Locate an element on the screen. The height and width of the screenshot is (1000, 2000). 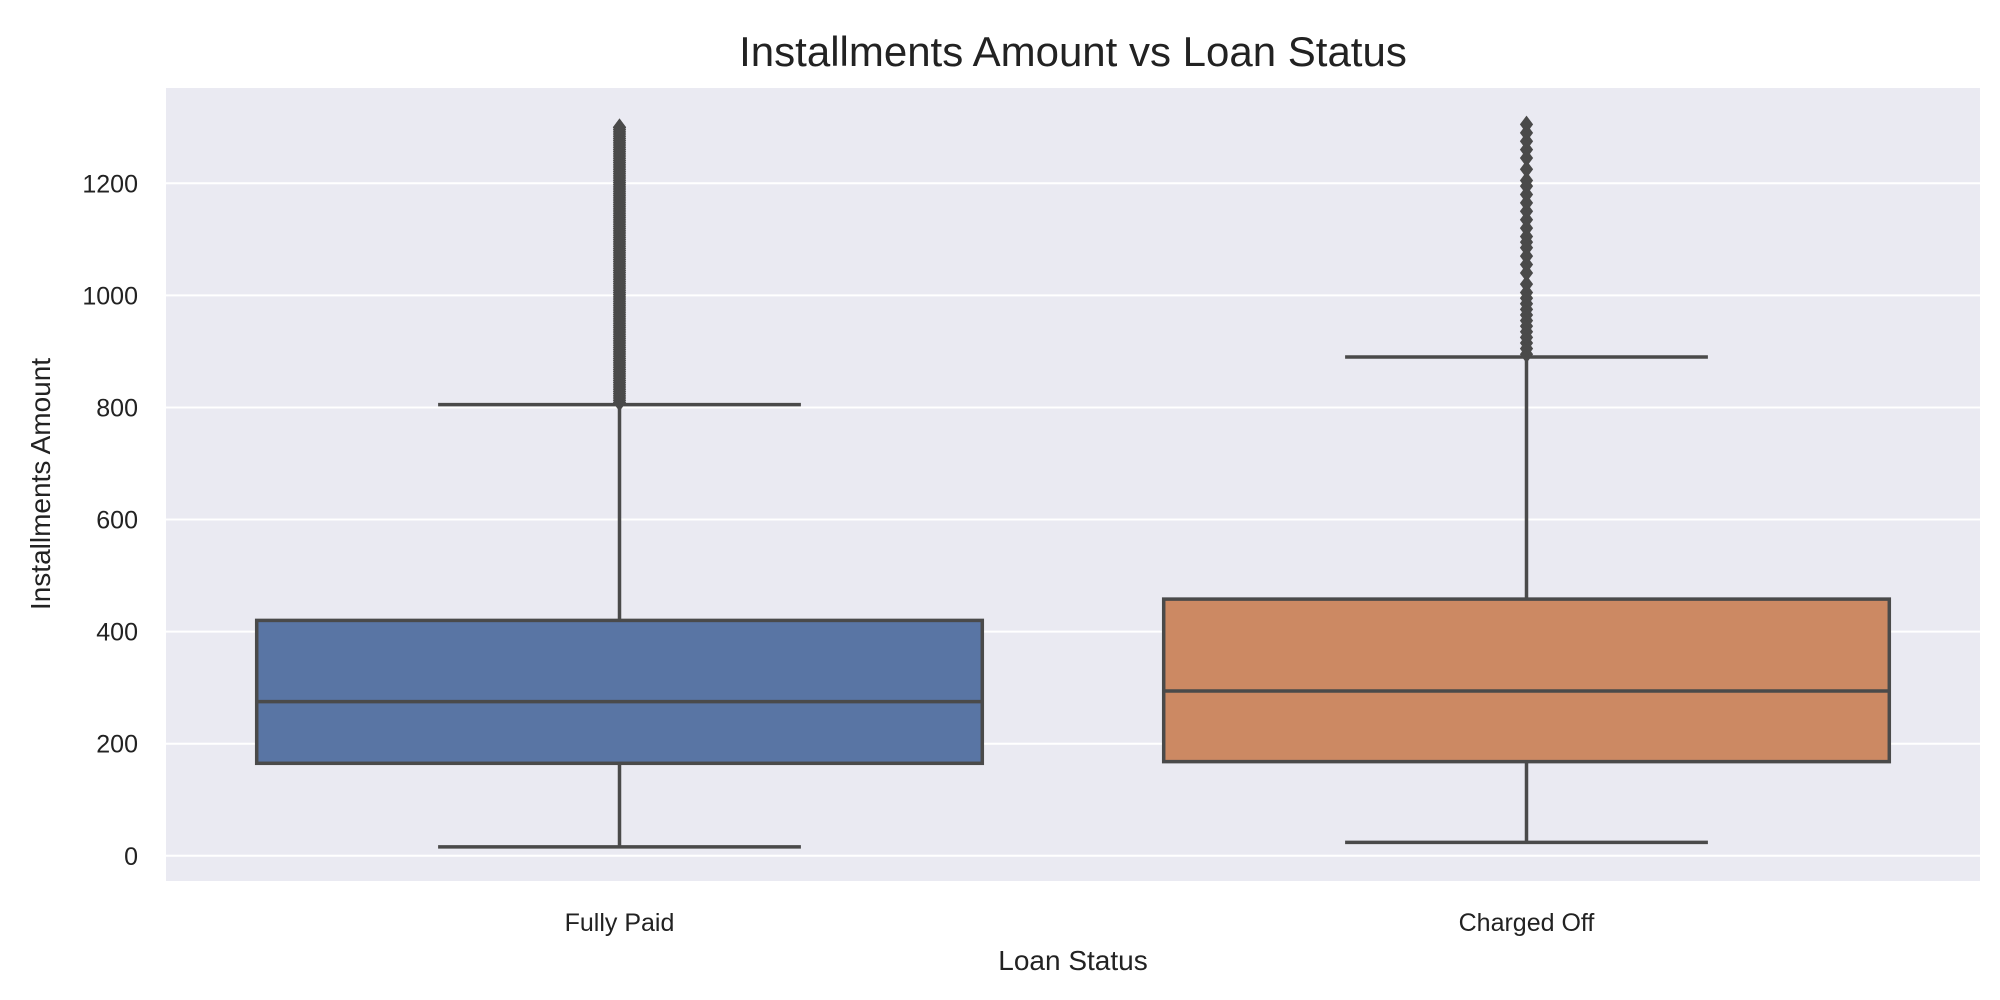
x-tick-label: Fully Paid is located at coordinates (620, 923).